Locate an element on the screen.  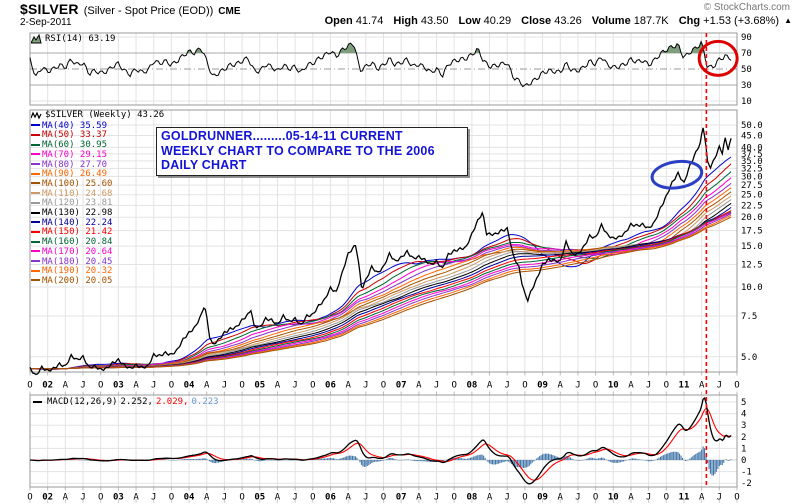
blue-ellipse-annotation is located at coordinates (677, 174).